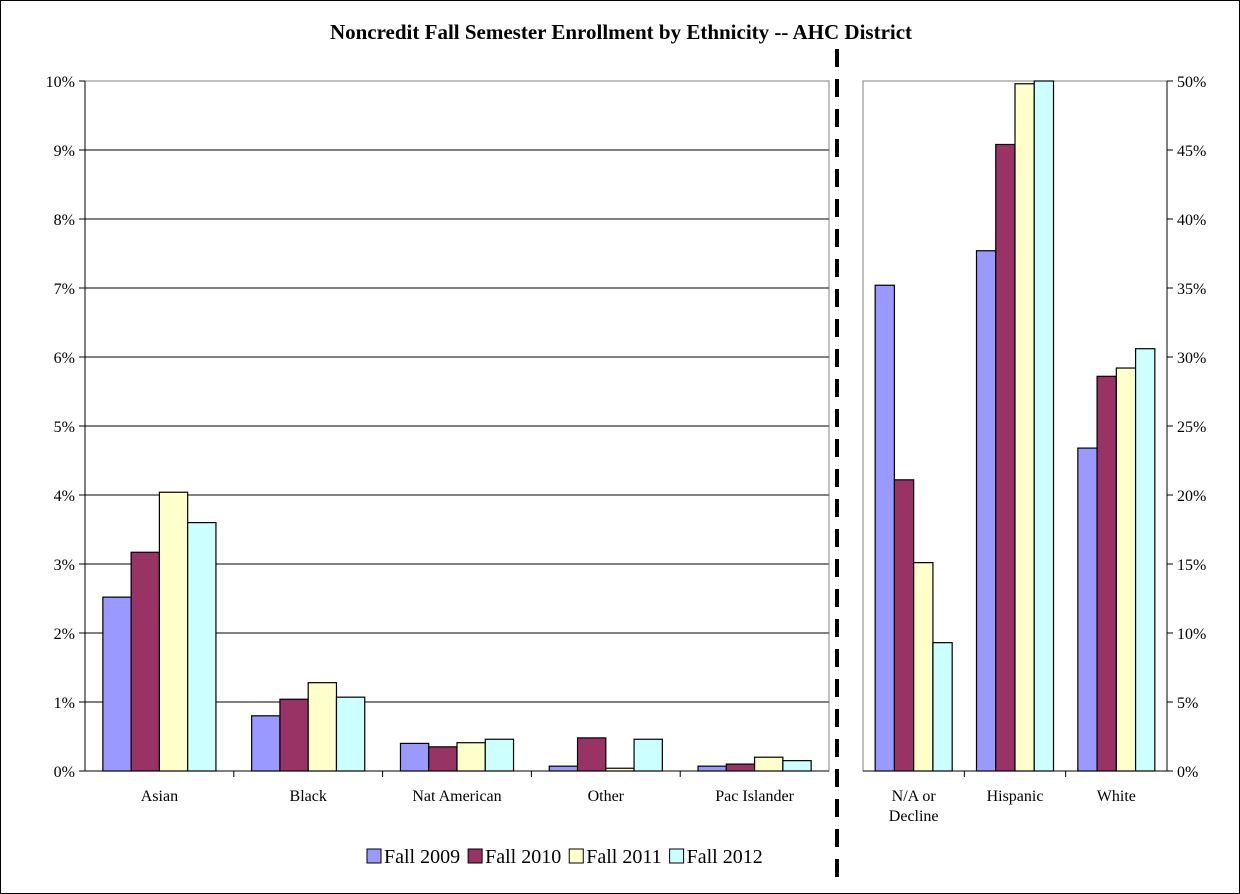 The image size is (1240, 894). I want to click on legend-label: Fall 2010, so click(523, 857).